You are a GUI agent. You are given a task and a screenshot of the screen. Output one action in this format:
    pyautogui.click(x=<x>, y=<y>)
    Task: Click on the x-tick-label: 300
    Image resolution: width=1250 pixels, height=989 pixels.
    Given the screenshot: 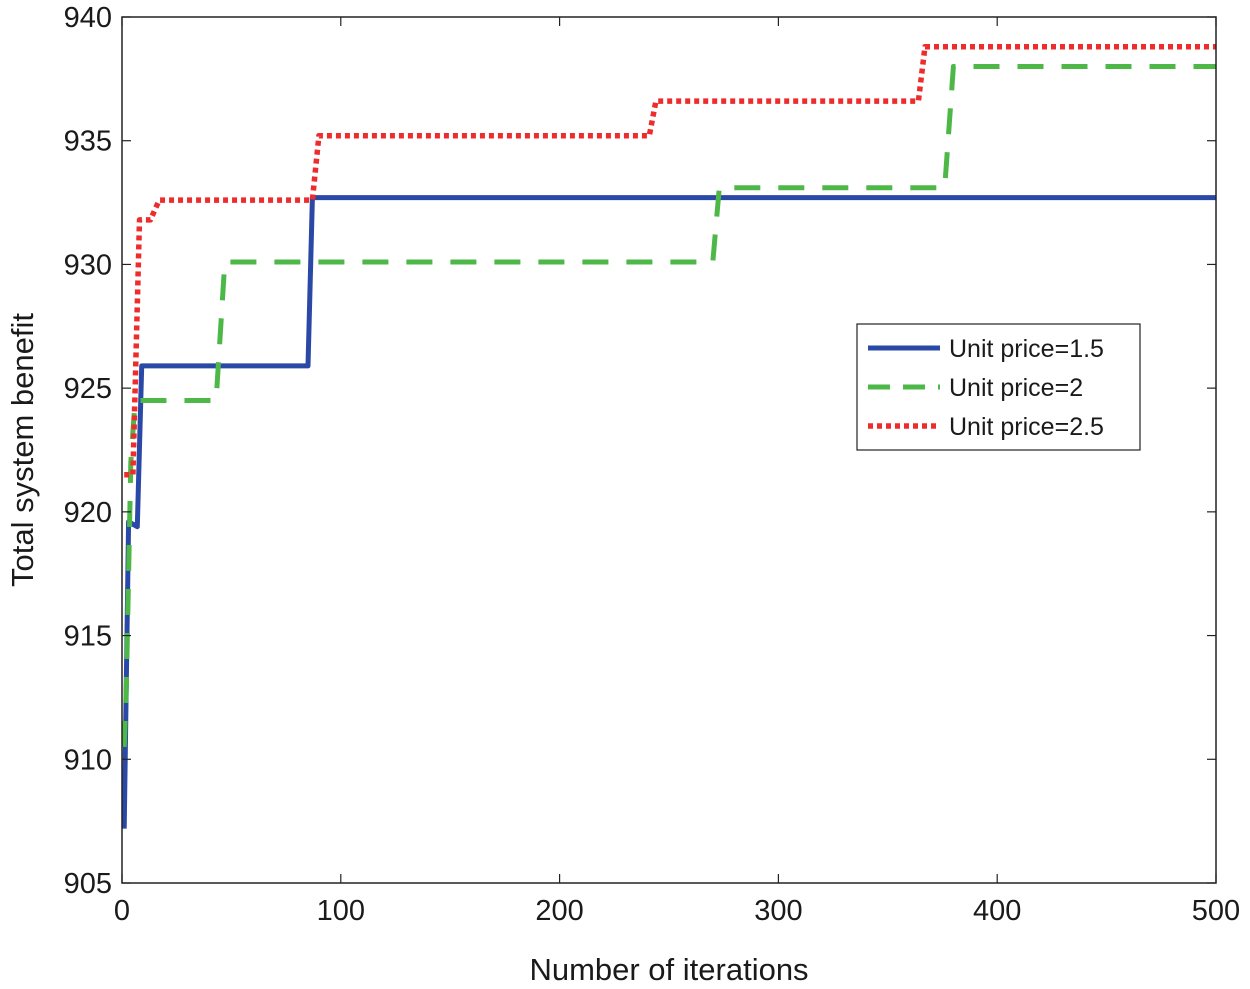 What is the action you would take?
    pyautogui.click(x=778, y=911)
    